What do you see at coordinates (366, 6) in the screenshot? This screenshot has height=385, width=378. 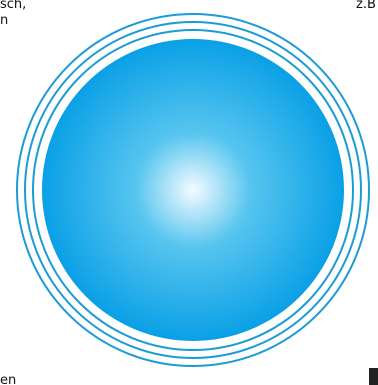 I see `cropped-text-top-right: z.B` at bounding box center [366, 6].